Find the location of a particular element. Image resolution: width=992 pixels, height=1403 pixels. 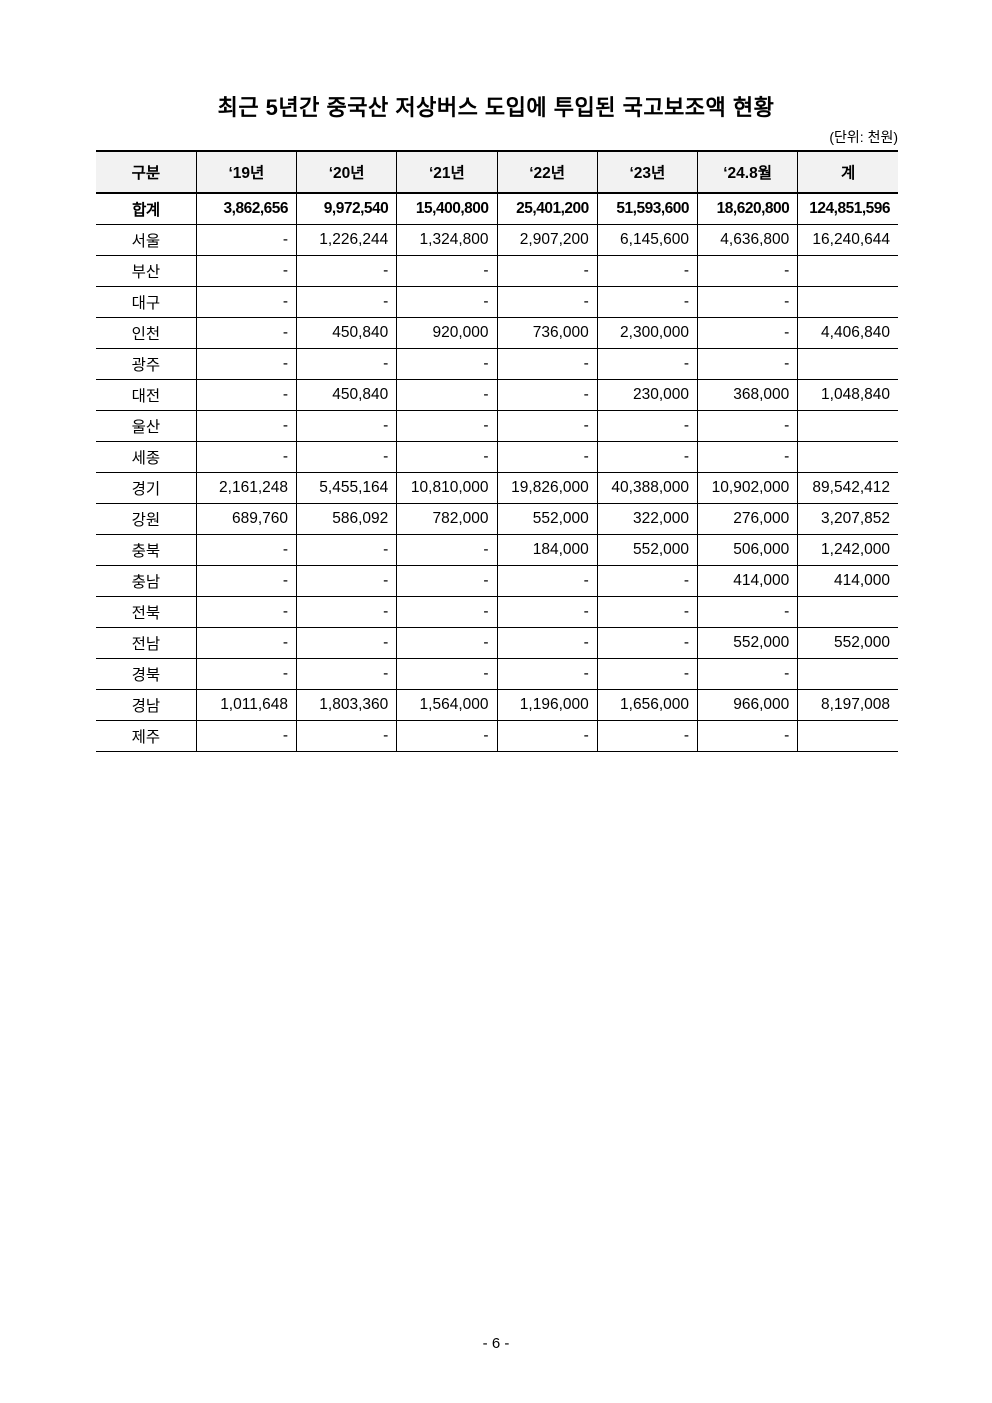

value-cell: 689,760 is located at coordinates (246, 519).